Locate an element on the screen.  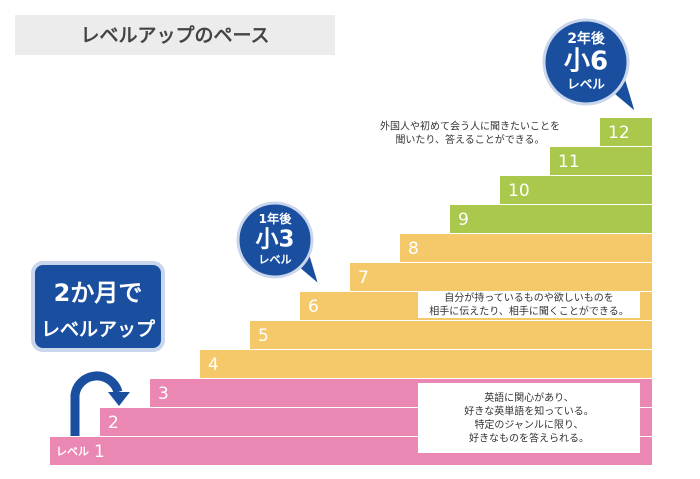
arrow is located at coordinates (96, 403).